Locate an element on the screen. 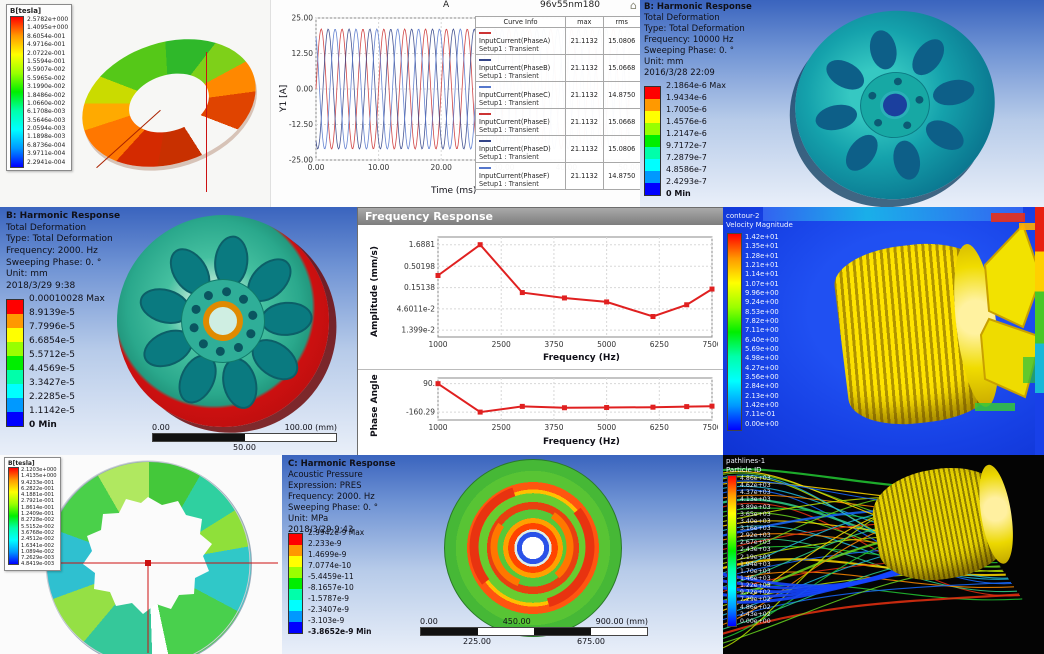 Image resolution: width=1044 pixels, height=654 pixels. gear-face is located at coordinates (996, 514).